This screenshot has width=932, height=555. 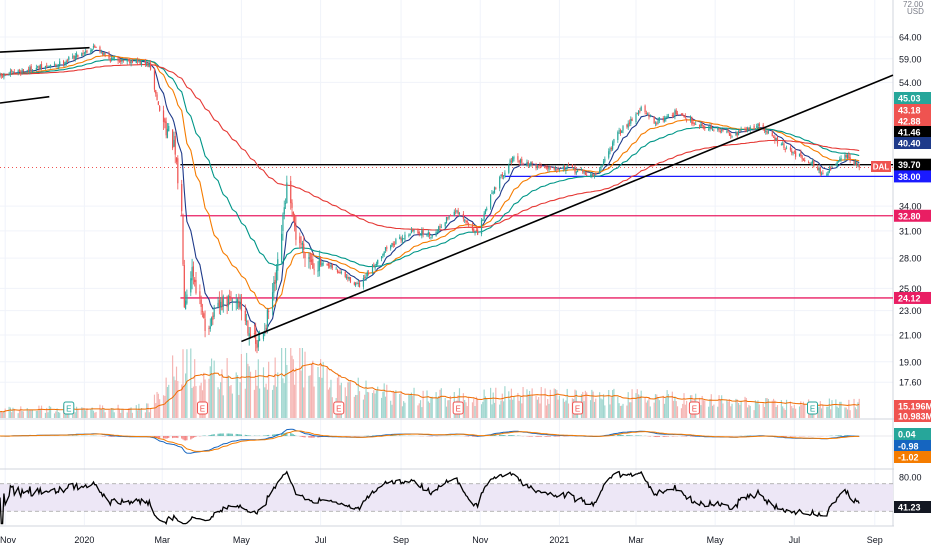 What do you see at coordinates (912, 176) in the screenshot?
I see `level-label-38-00: 38.00` at bounding box center [912, 176].